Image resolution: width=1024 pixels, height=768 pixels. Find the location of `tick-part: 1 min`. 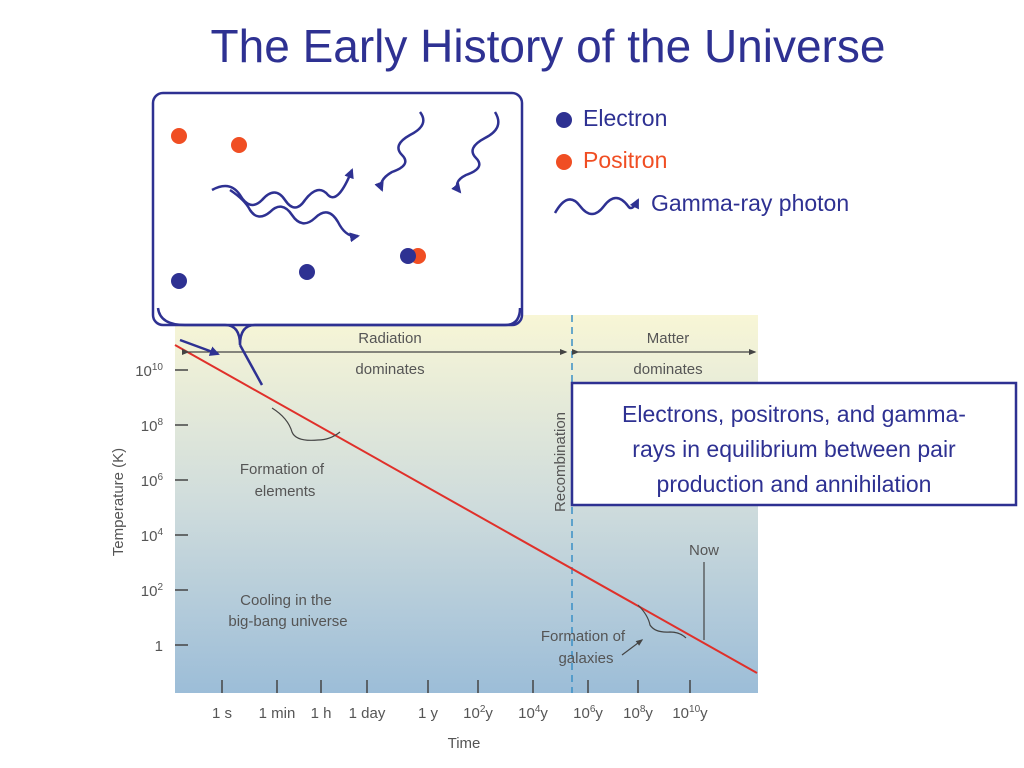

tick-part: 1 min is located at coordinates (277, 713).